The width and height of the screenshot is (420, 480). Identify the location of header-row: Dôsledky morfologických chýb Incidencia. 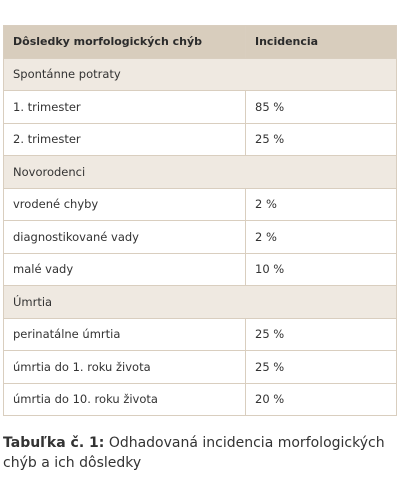
(200, 42).